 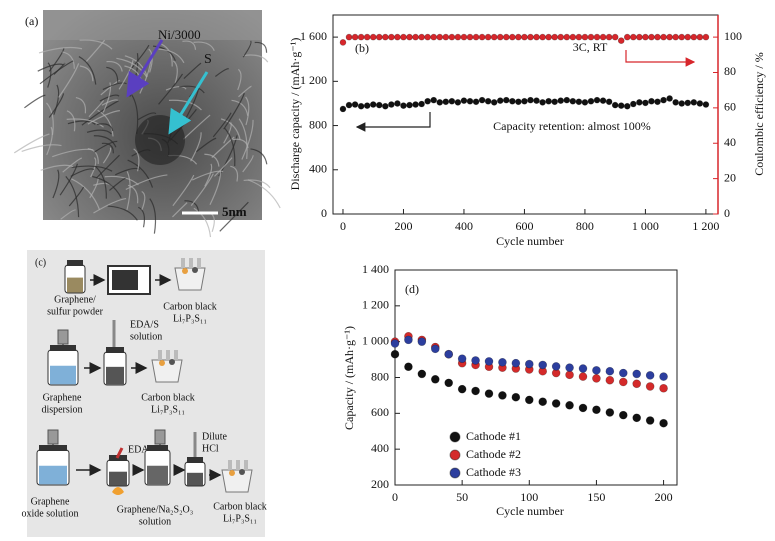 I want to click on x-tick-label: 200, so click(x=664, y=497).